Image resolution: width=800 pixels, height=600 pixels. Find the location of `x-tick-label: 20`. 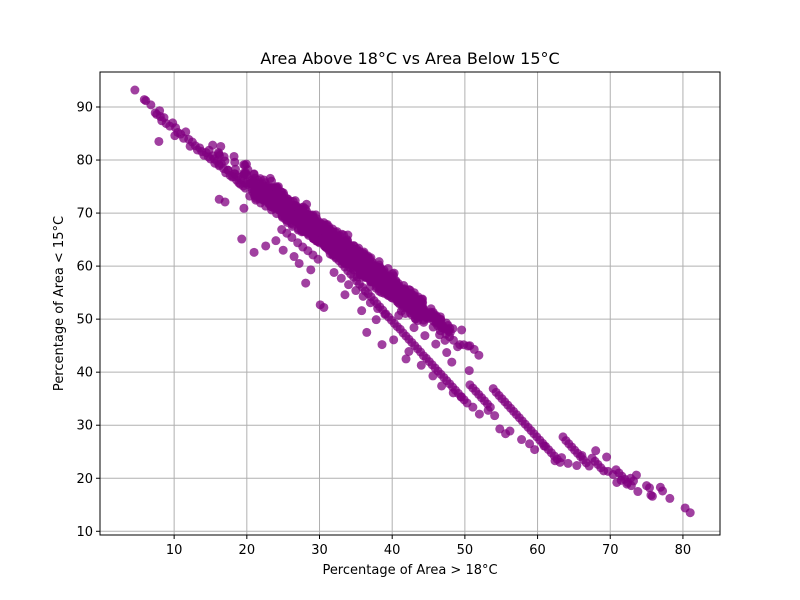

x-tick-label: 20 is located at coordinates (247, 550).